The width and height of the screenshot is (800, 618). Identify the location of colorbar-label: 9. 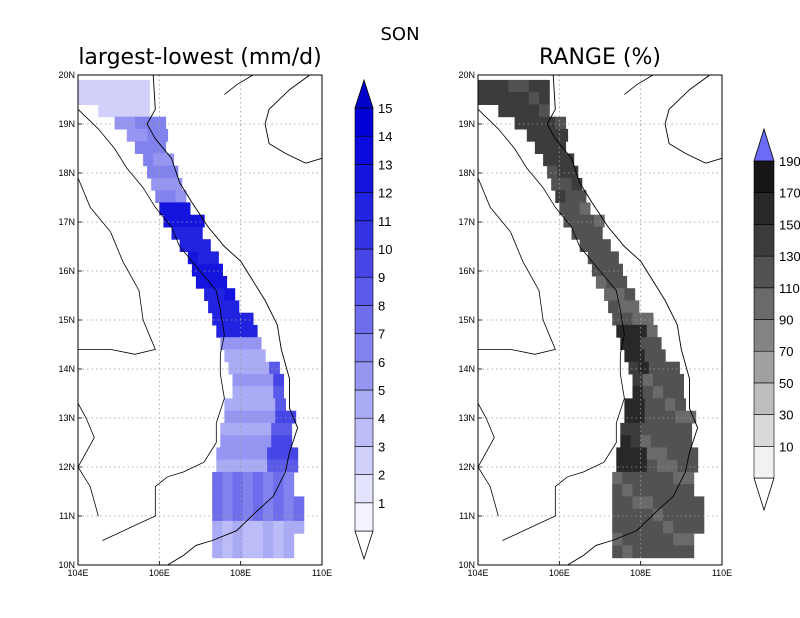
(381, 277).